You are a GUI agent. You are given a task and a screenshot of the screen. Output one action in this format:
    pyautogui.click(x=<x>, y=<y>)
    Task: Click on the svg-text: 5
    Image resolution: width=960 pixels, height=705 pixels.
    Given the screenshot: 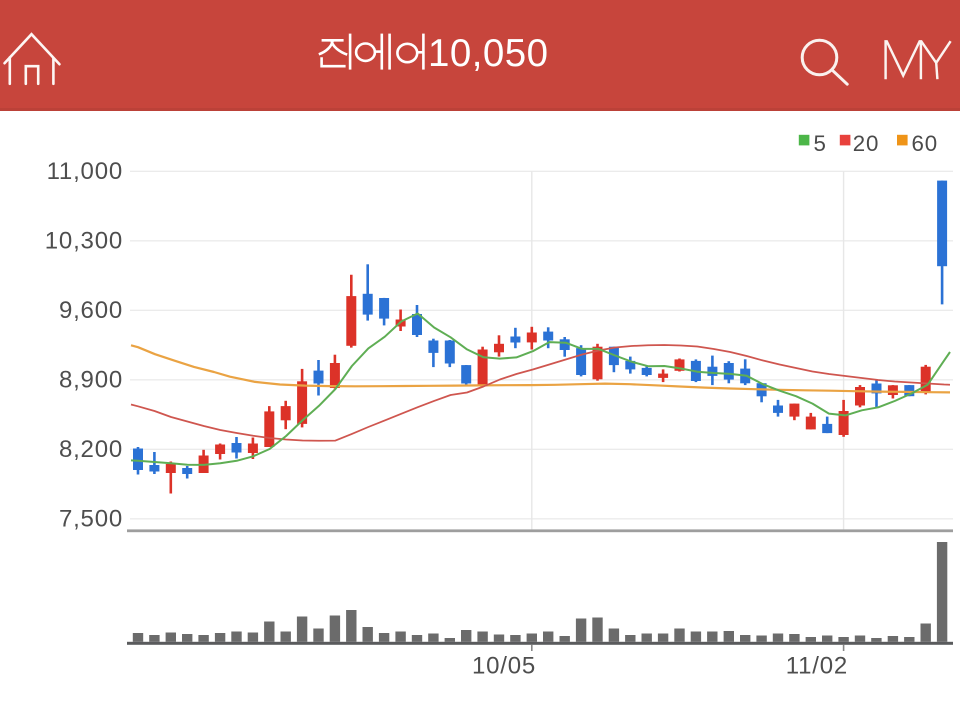 What is the action you would take?
    pyautogui.click(x=820, y=143)
    